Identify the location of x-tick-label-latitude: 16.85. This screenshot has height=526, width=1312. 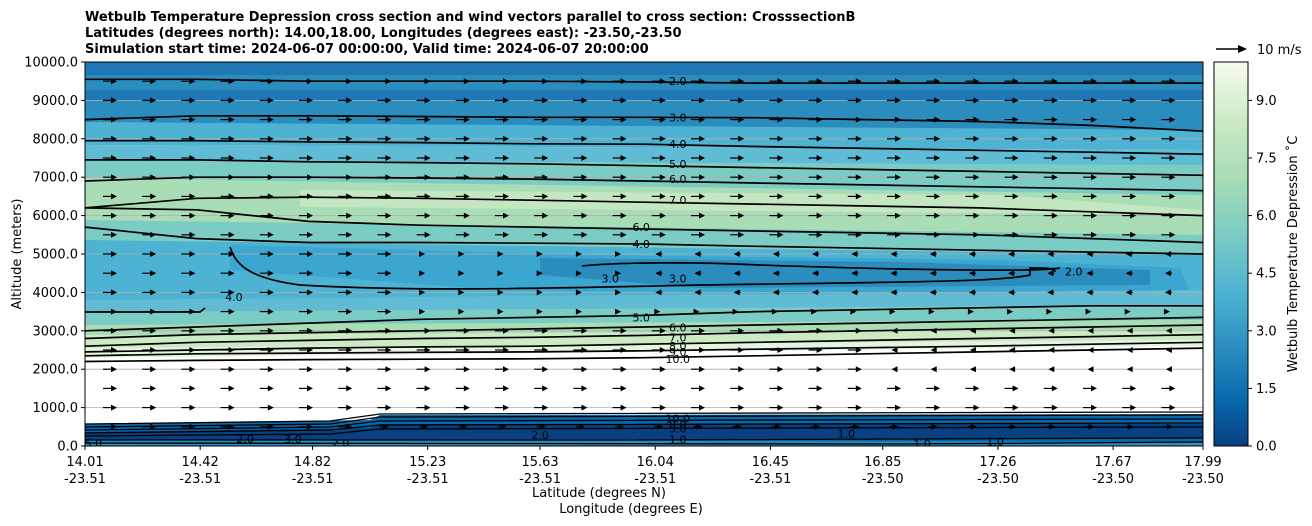
(882, 462).